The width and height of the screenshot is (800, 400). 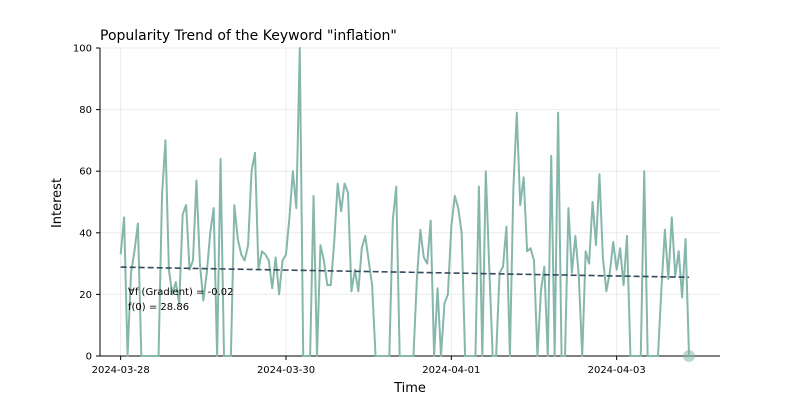 I want to click on x-tick-label: 2024-03-28, so click(x=121, y=370).